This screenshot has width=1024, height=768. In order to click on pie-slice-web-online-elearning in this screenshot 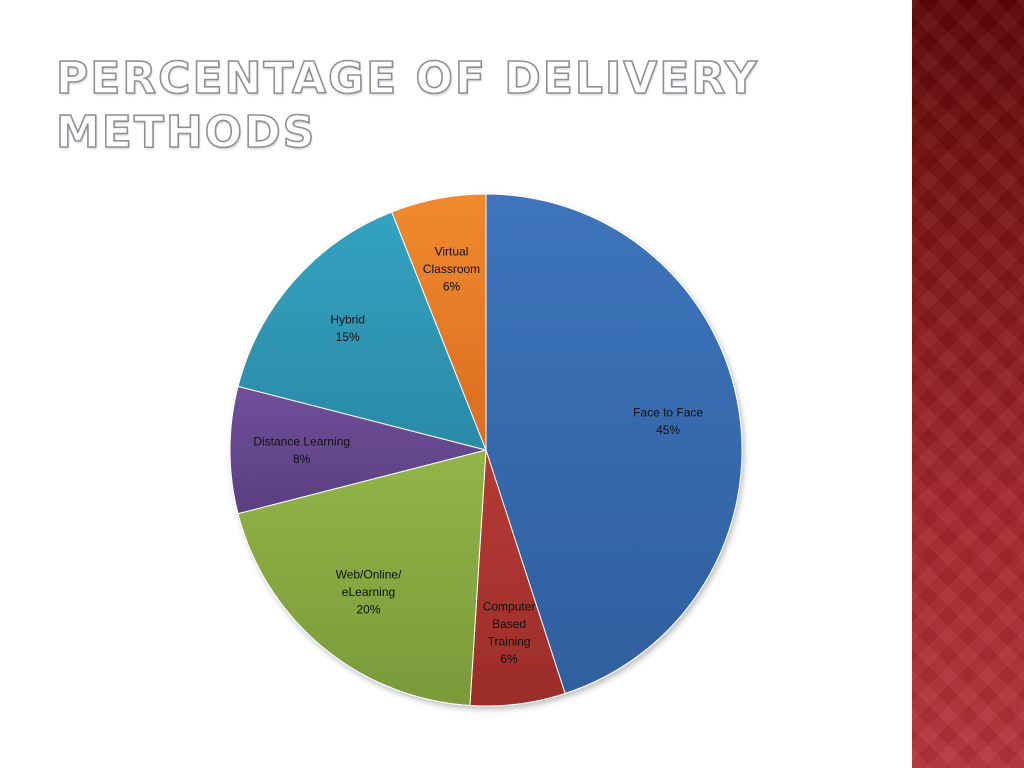, I will do `click(362, 578)`.